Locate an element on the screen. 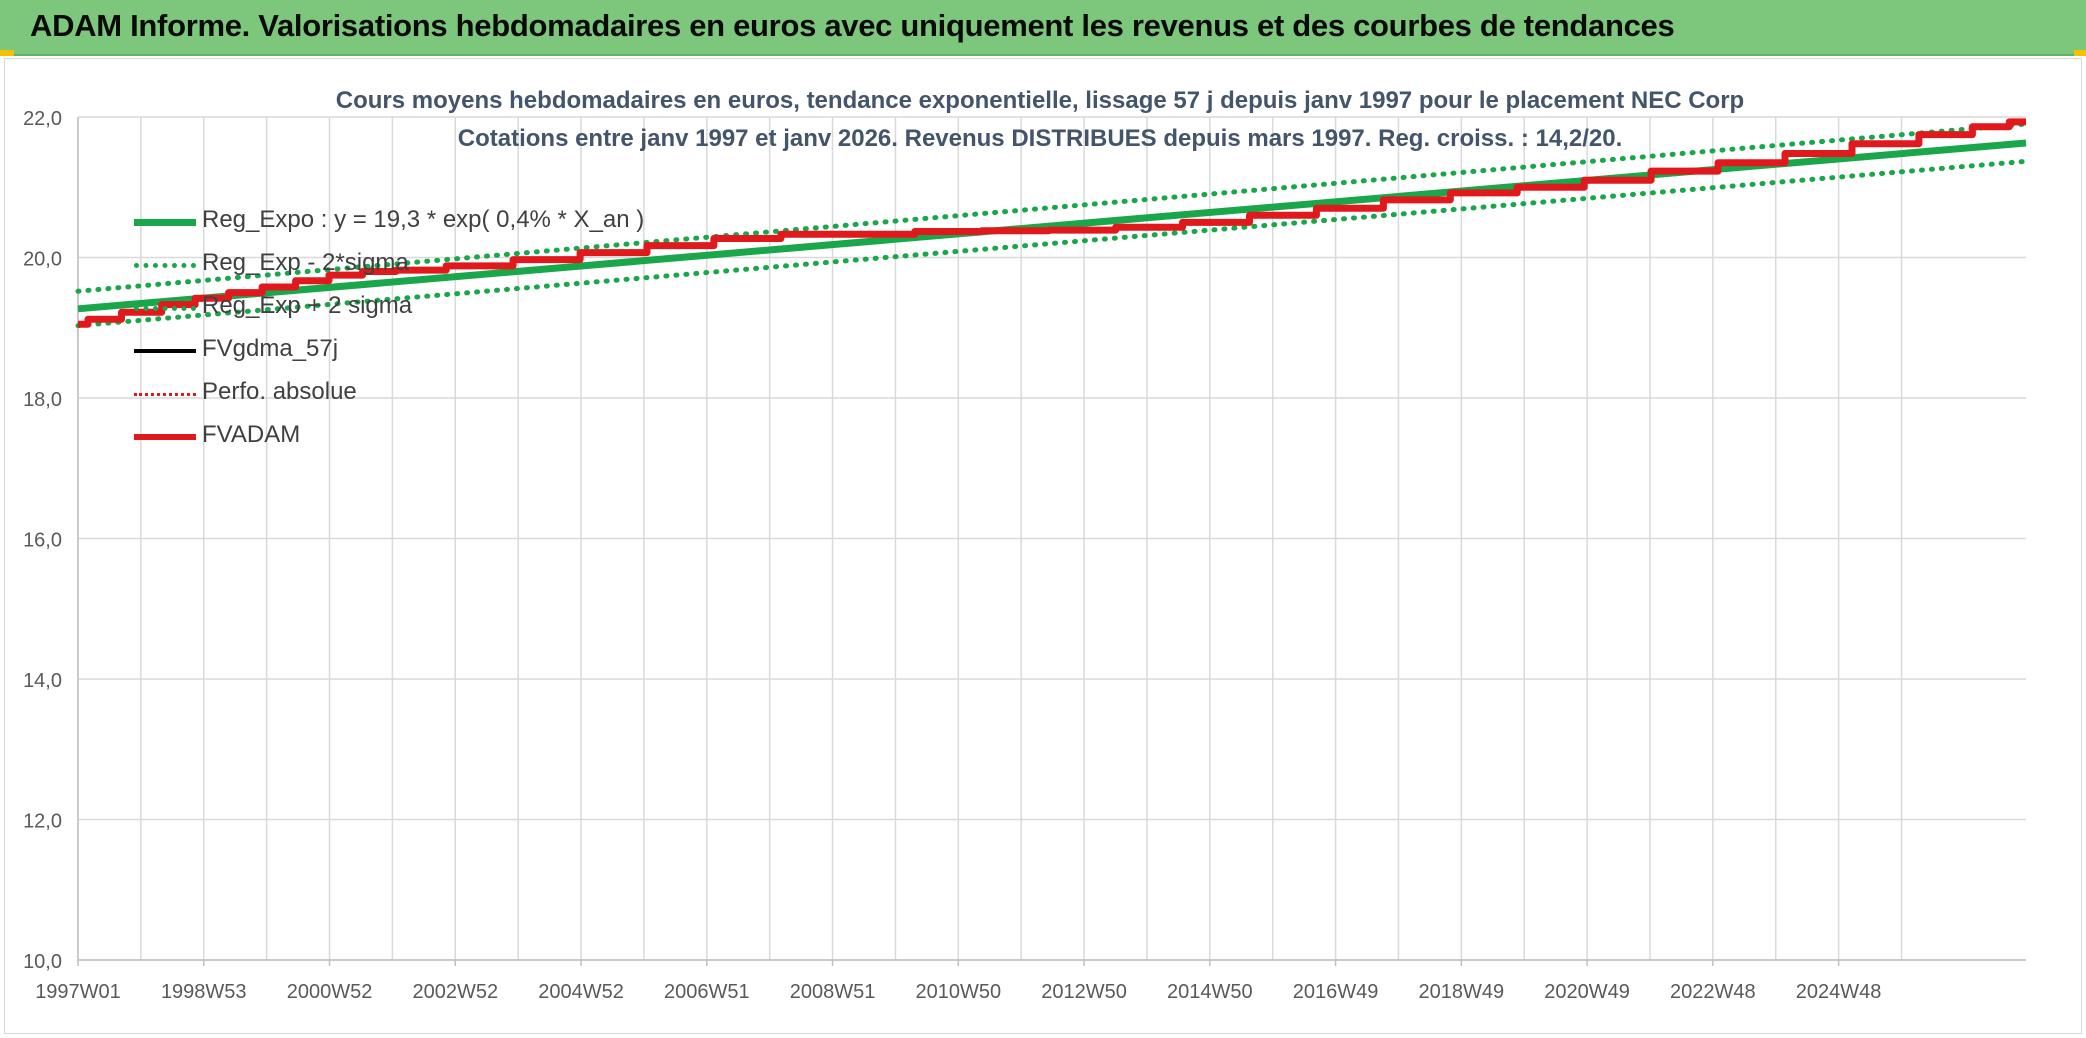 The height and width of the screenshot is (1038, 2086). x-tick-label: 2020W49 is located at coordinates (1587, 992).